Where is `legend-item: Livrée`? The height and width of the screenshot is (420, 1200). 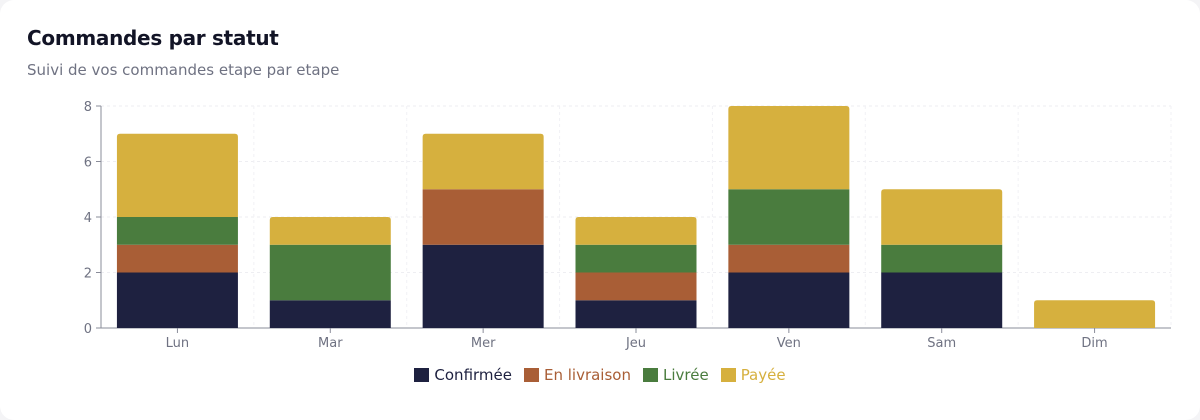 legend-item: Livrée is located at coordinates (675, 375).